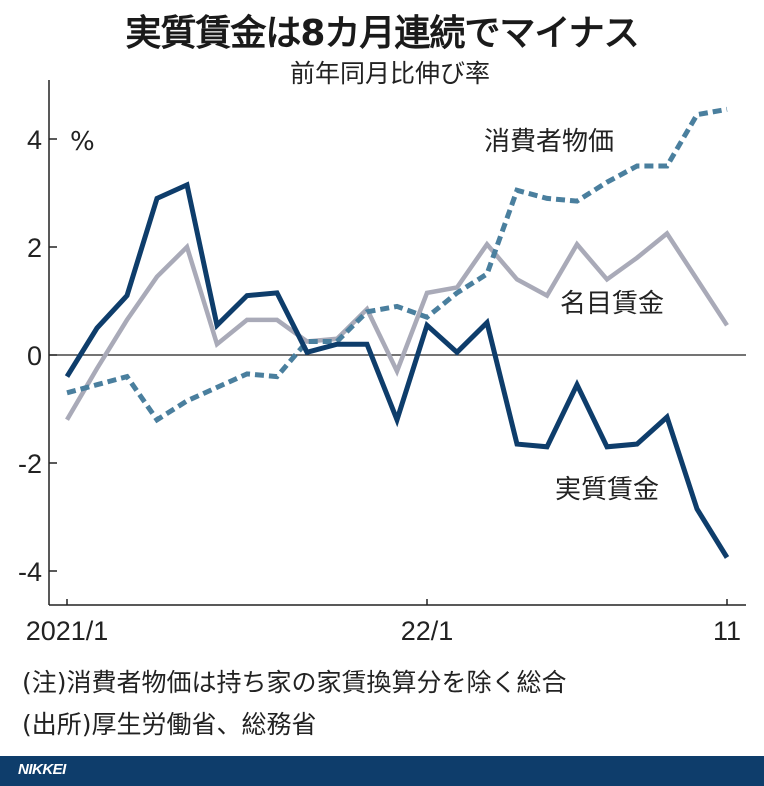 The height and width of the screenshot is (786, 764). Describe the element at coordinates (612, 304) in the screenshot. I see `label-nominal-wages: 名目賃金` at that location.